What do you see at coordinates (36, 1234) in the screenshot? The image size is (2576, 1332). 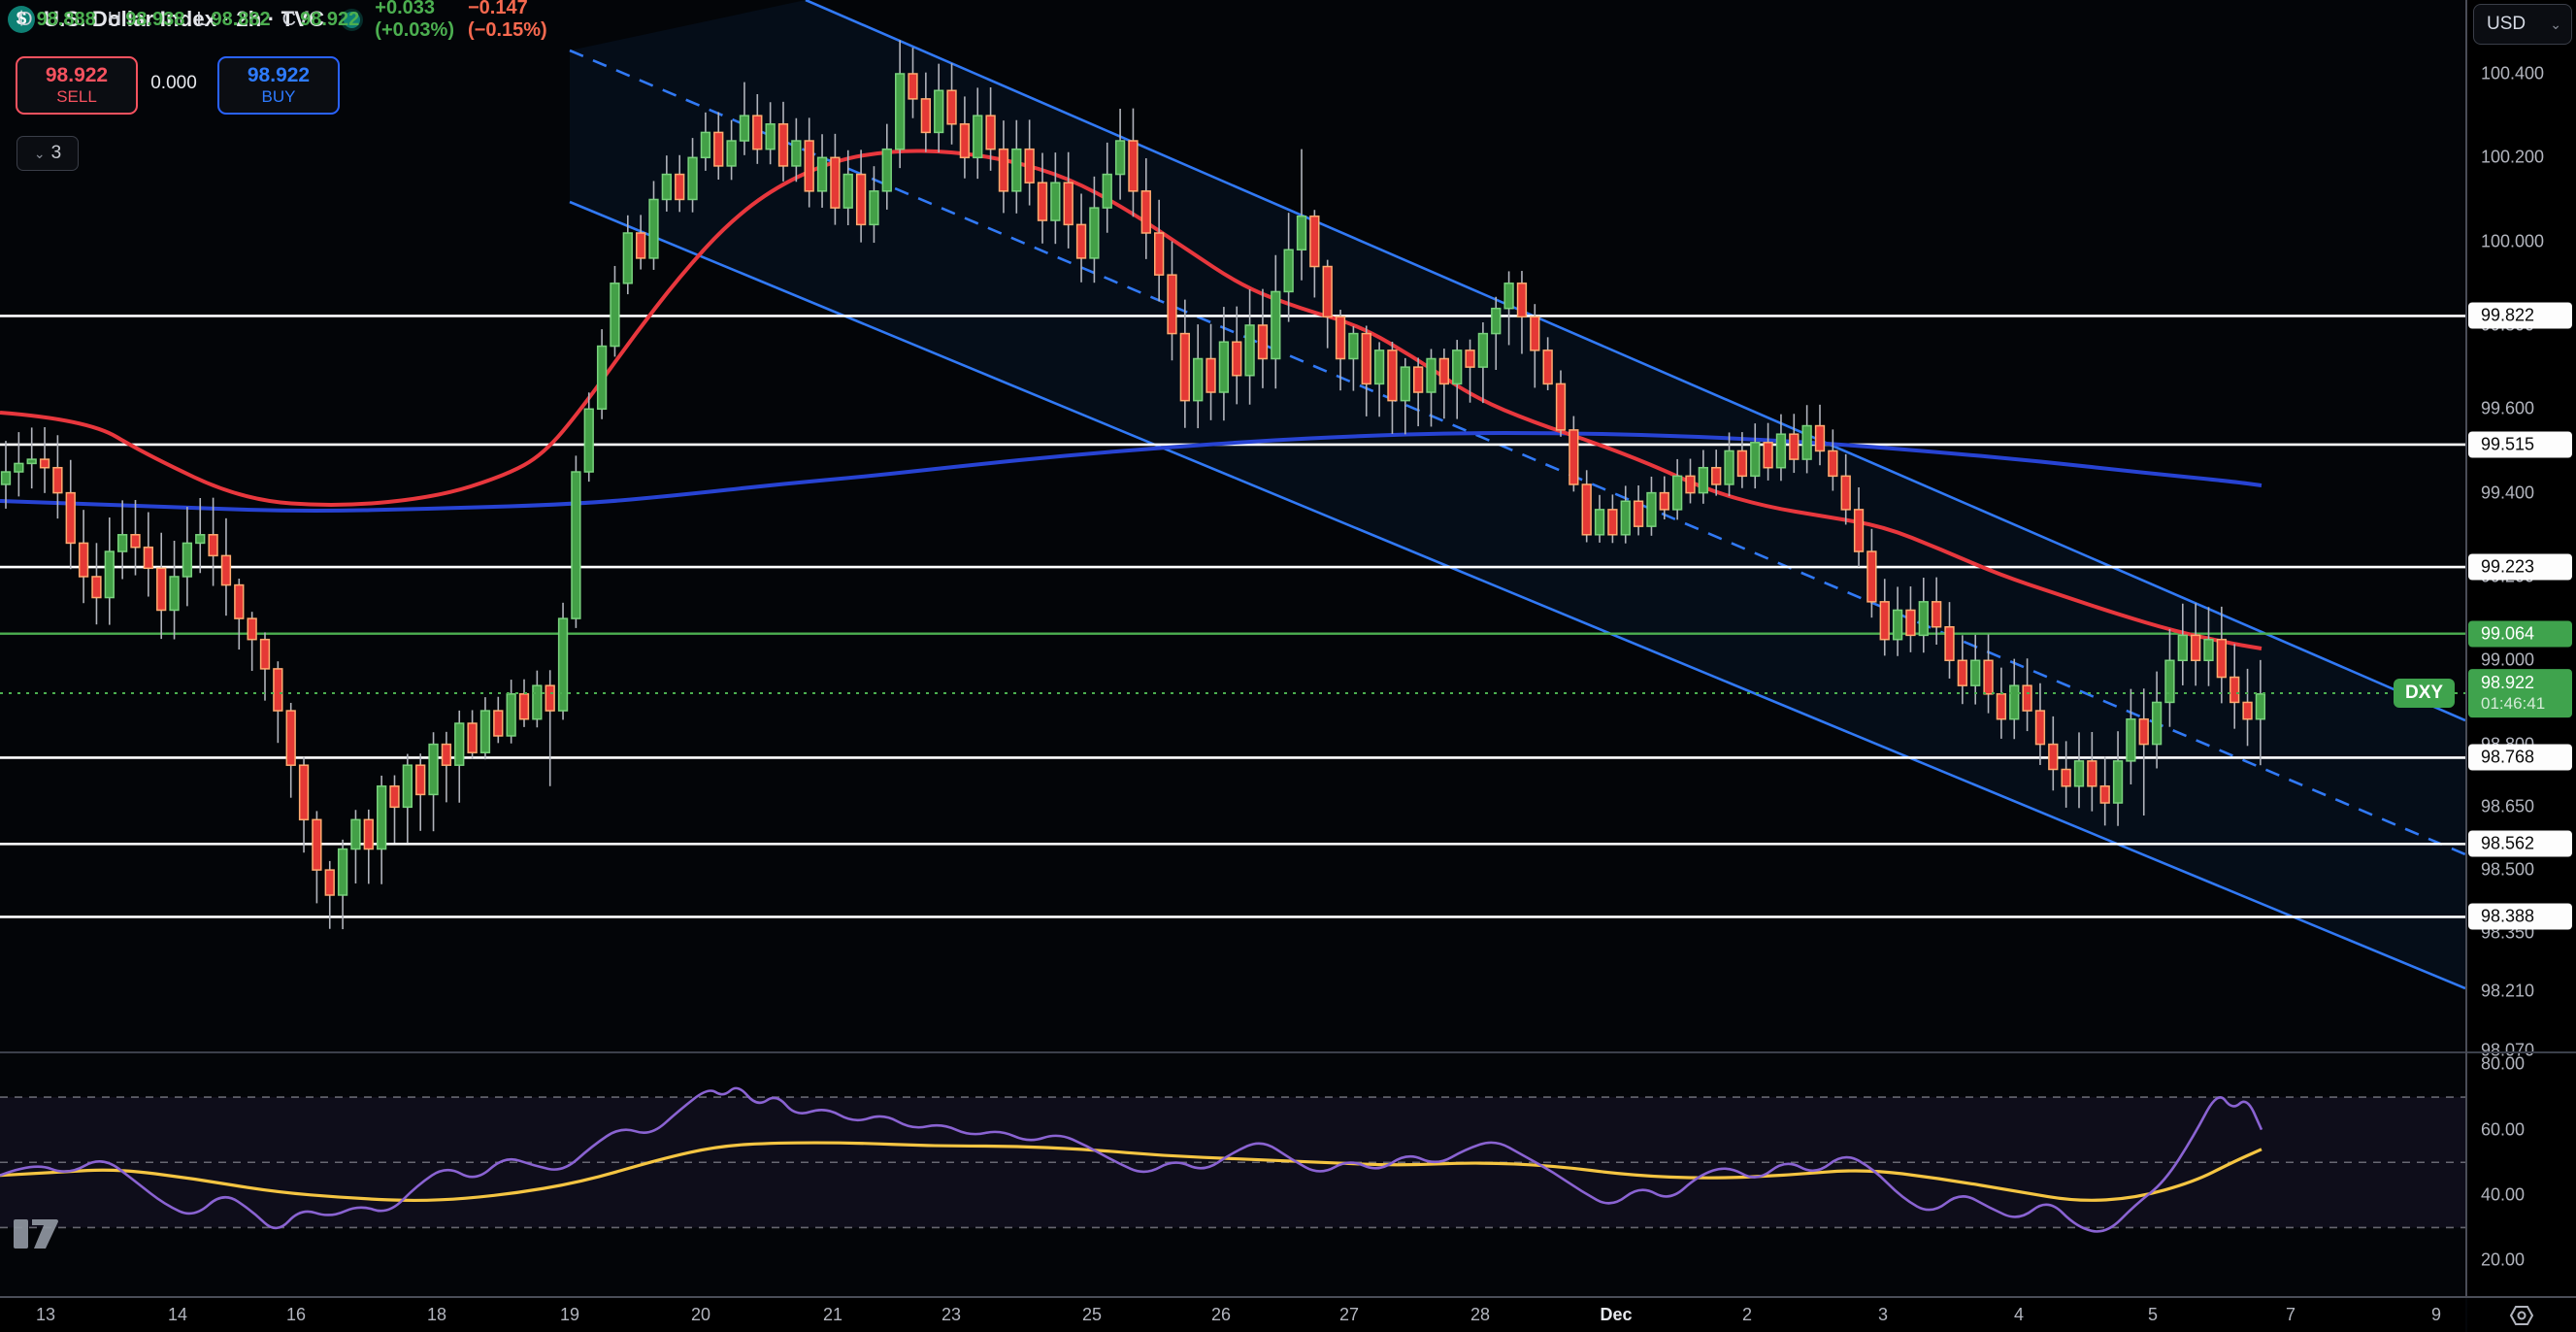 I see `tradingview-logo-icon` at bounding box center [36, 1234].